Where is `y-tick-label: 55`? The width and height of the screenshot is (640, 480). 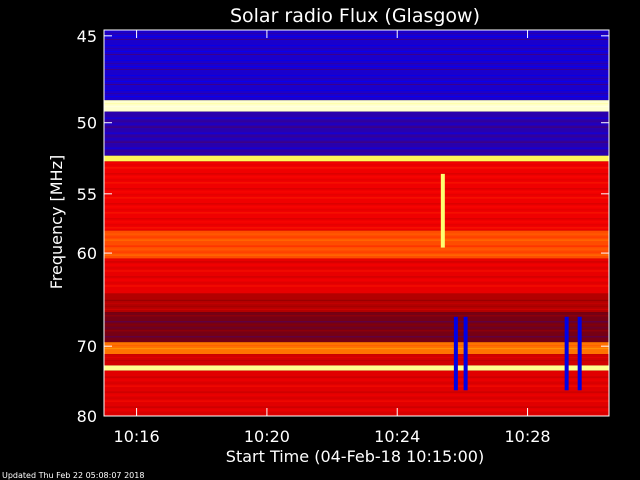
y-tick-label: 55 is located at coordinates (87, 194).